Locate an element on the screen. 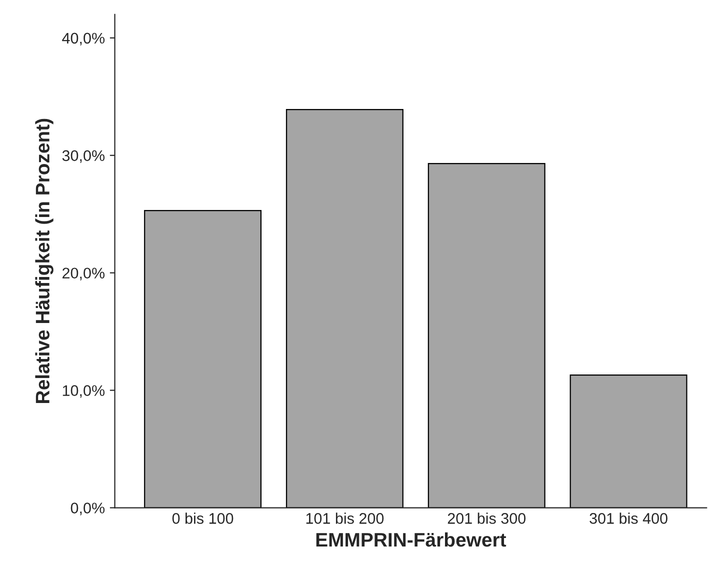 Image resolution: width=713 pixels, height=577 pixels. x-tick-label: 301 bis 400 is located at coordinates (629, 518).